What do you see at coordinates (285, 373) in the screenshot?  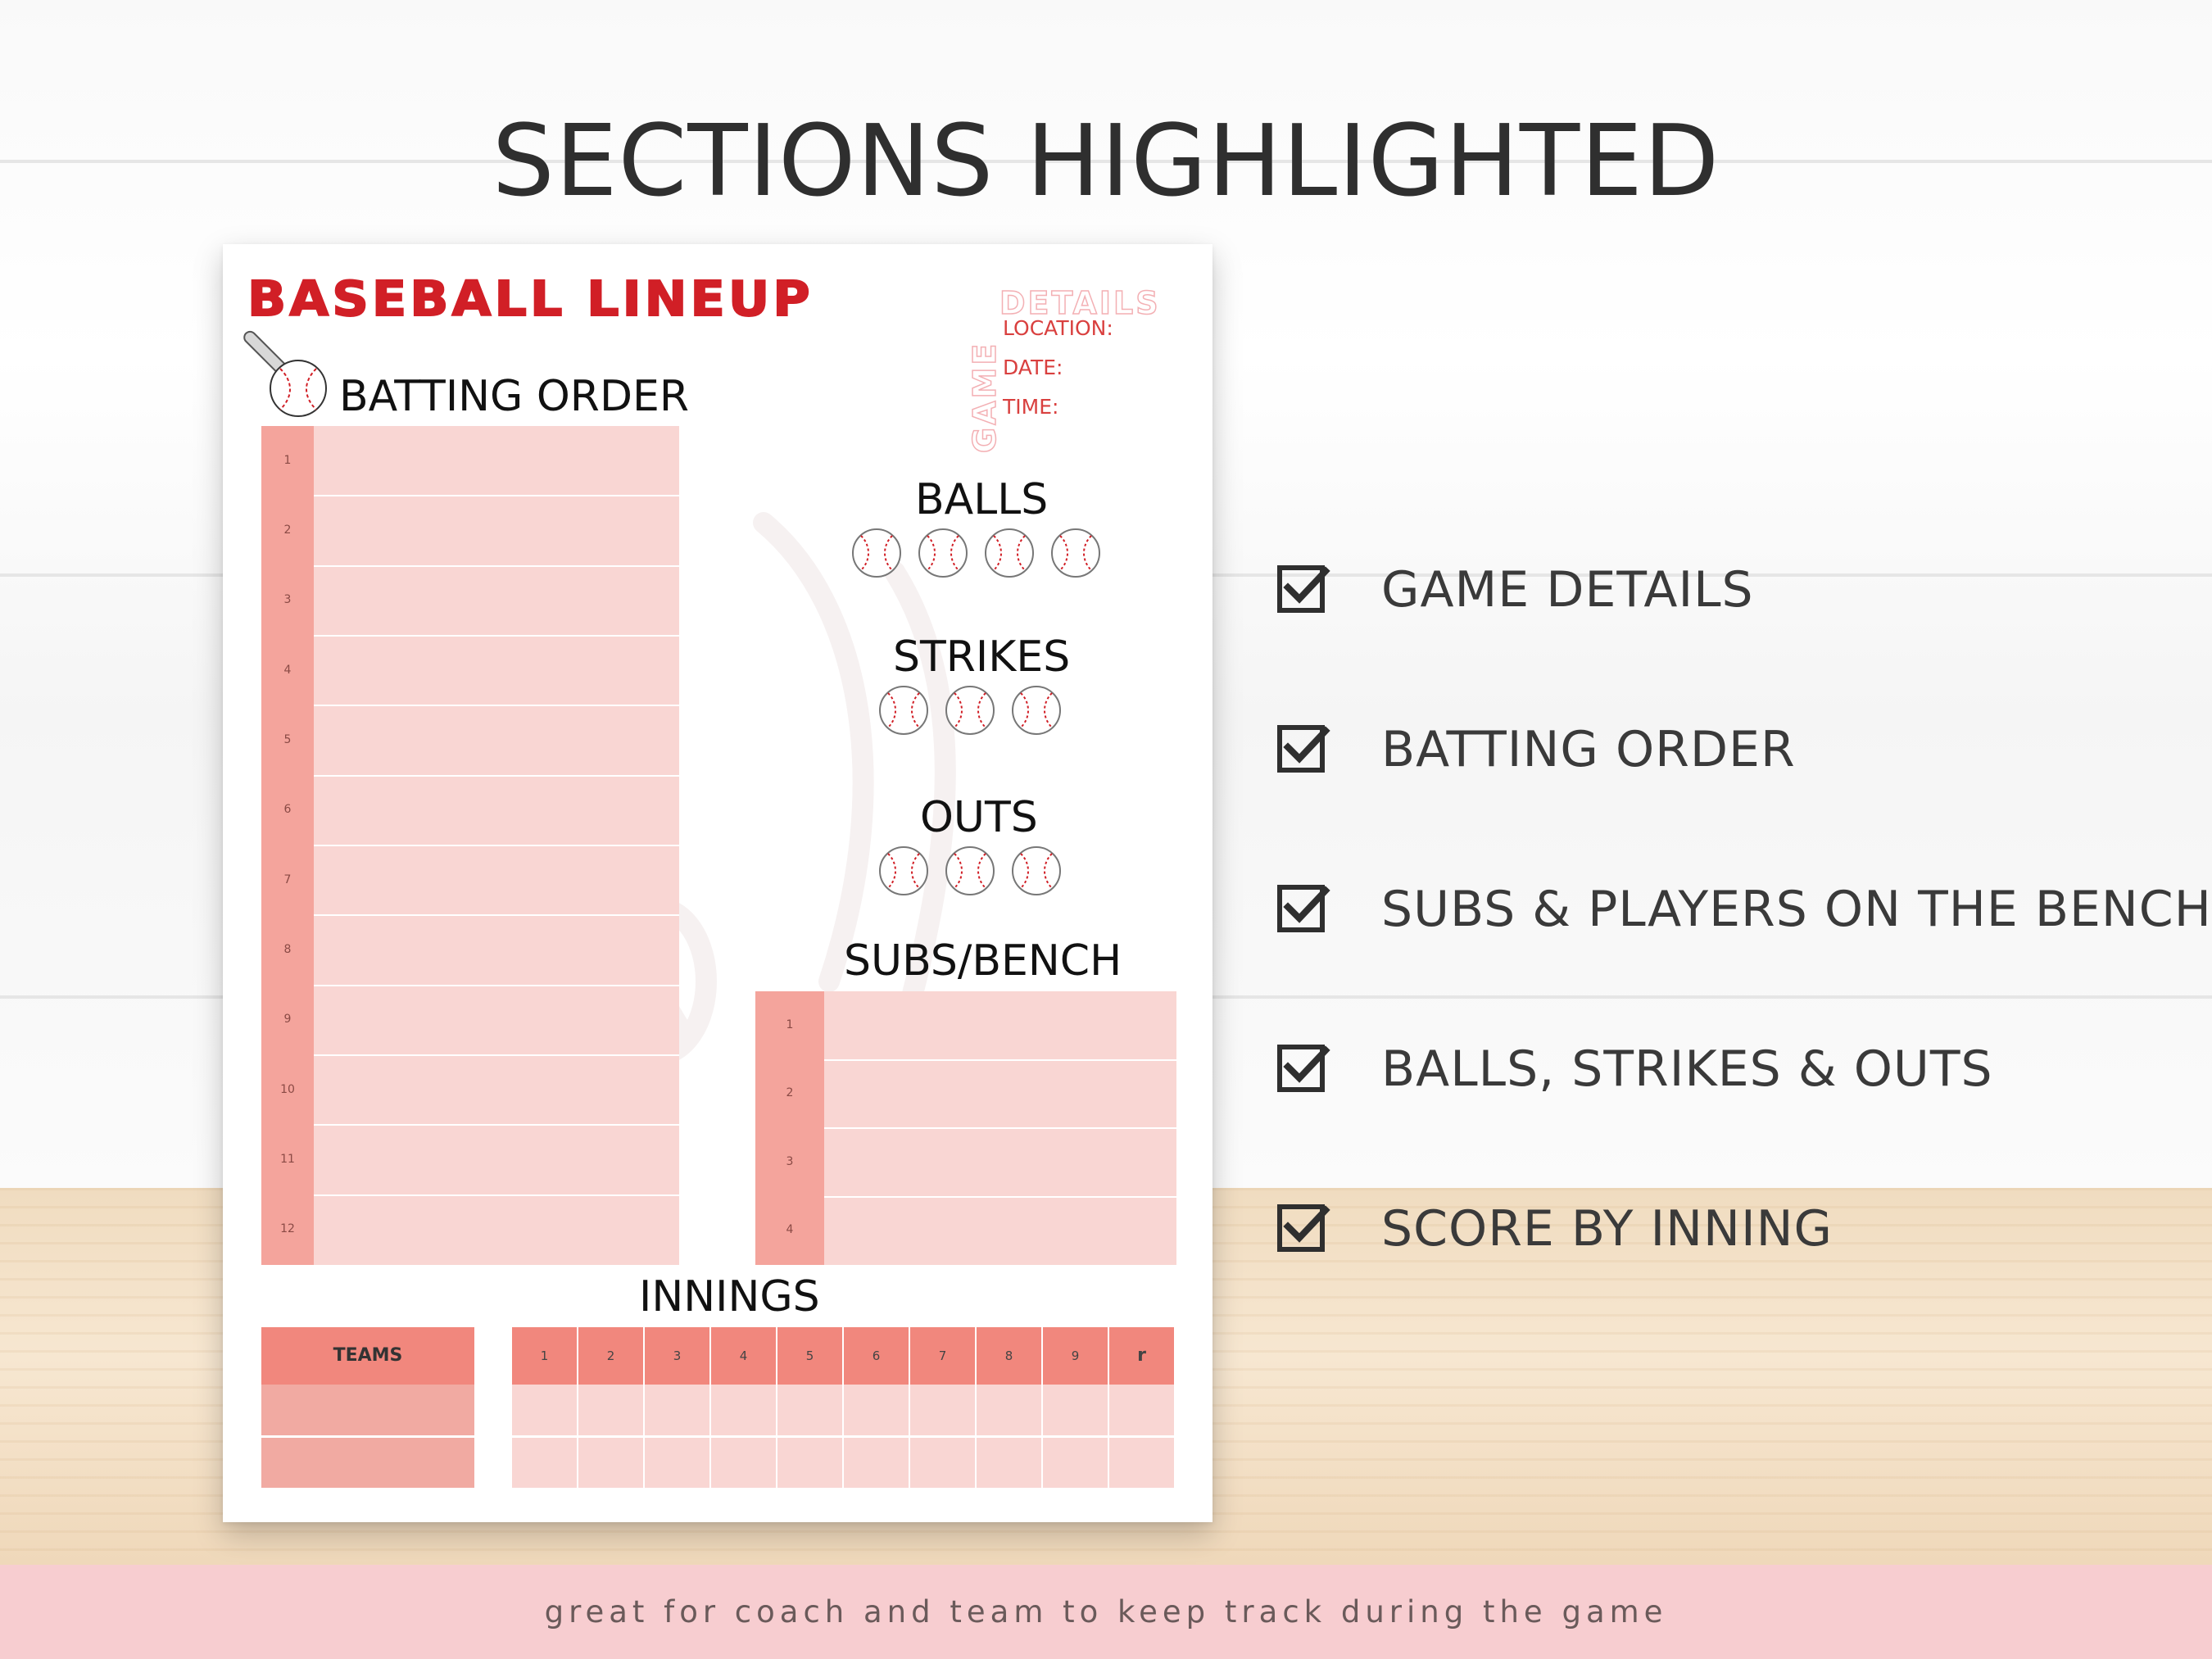 I see `bat-and-ball-icon` at bounding box center [285, 373].